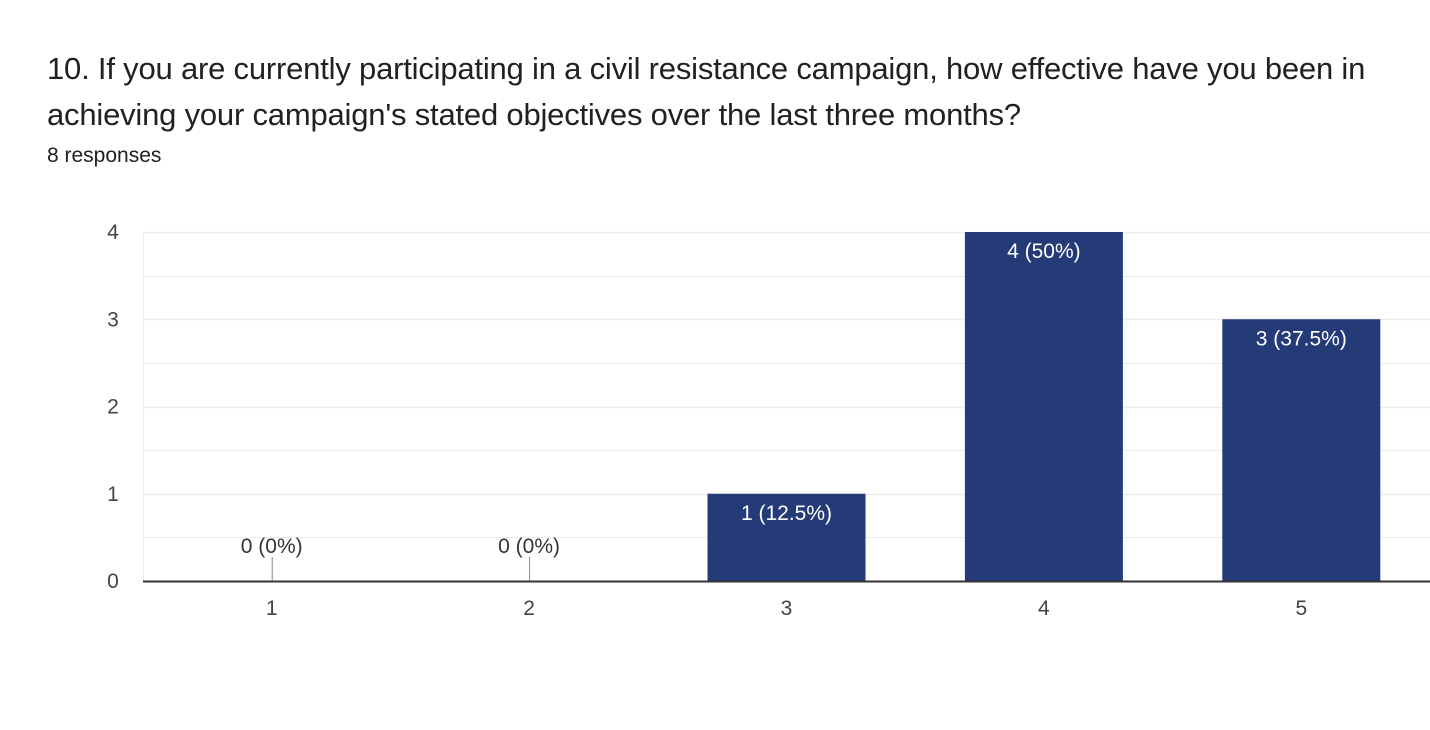 This screenshot has height=730, width=1430. Describe the element at coordinates (1044, 608) in the screenshot. I see `x-tick-label: 4` at that location.